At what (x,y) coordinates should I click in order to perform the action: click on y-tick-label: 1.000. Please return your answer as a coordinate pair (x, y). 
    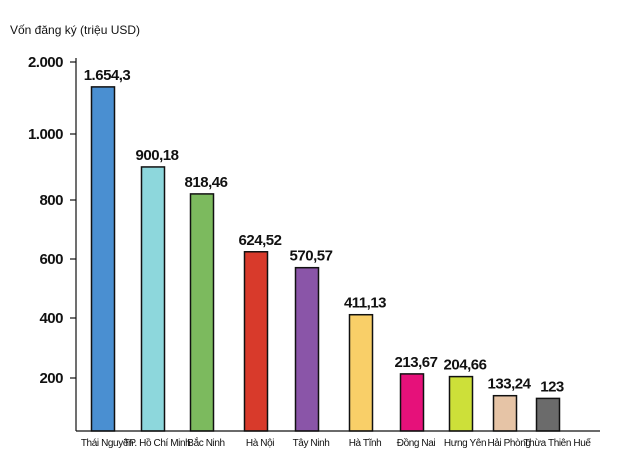
    Looking at the image, I should click on (45, 134).